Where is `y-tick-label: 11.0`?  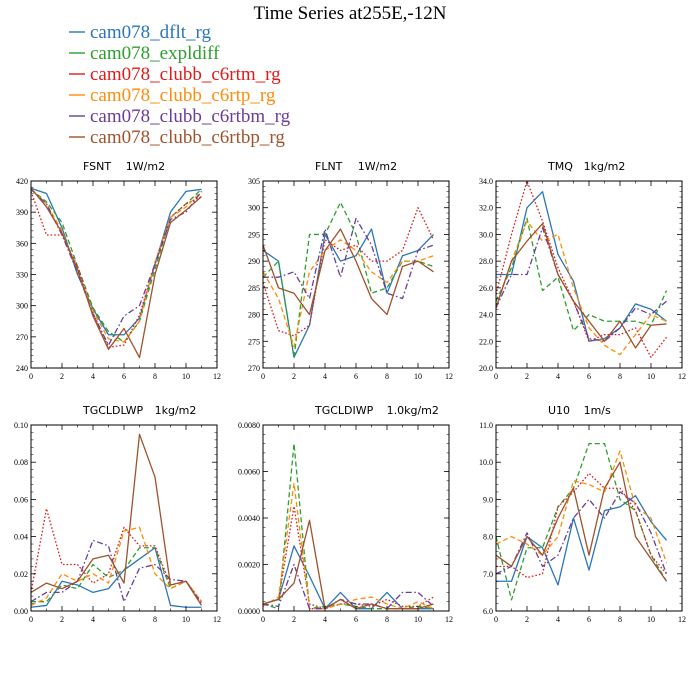 y-tick-label: 11.0 is located at coordinates (486, 425).